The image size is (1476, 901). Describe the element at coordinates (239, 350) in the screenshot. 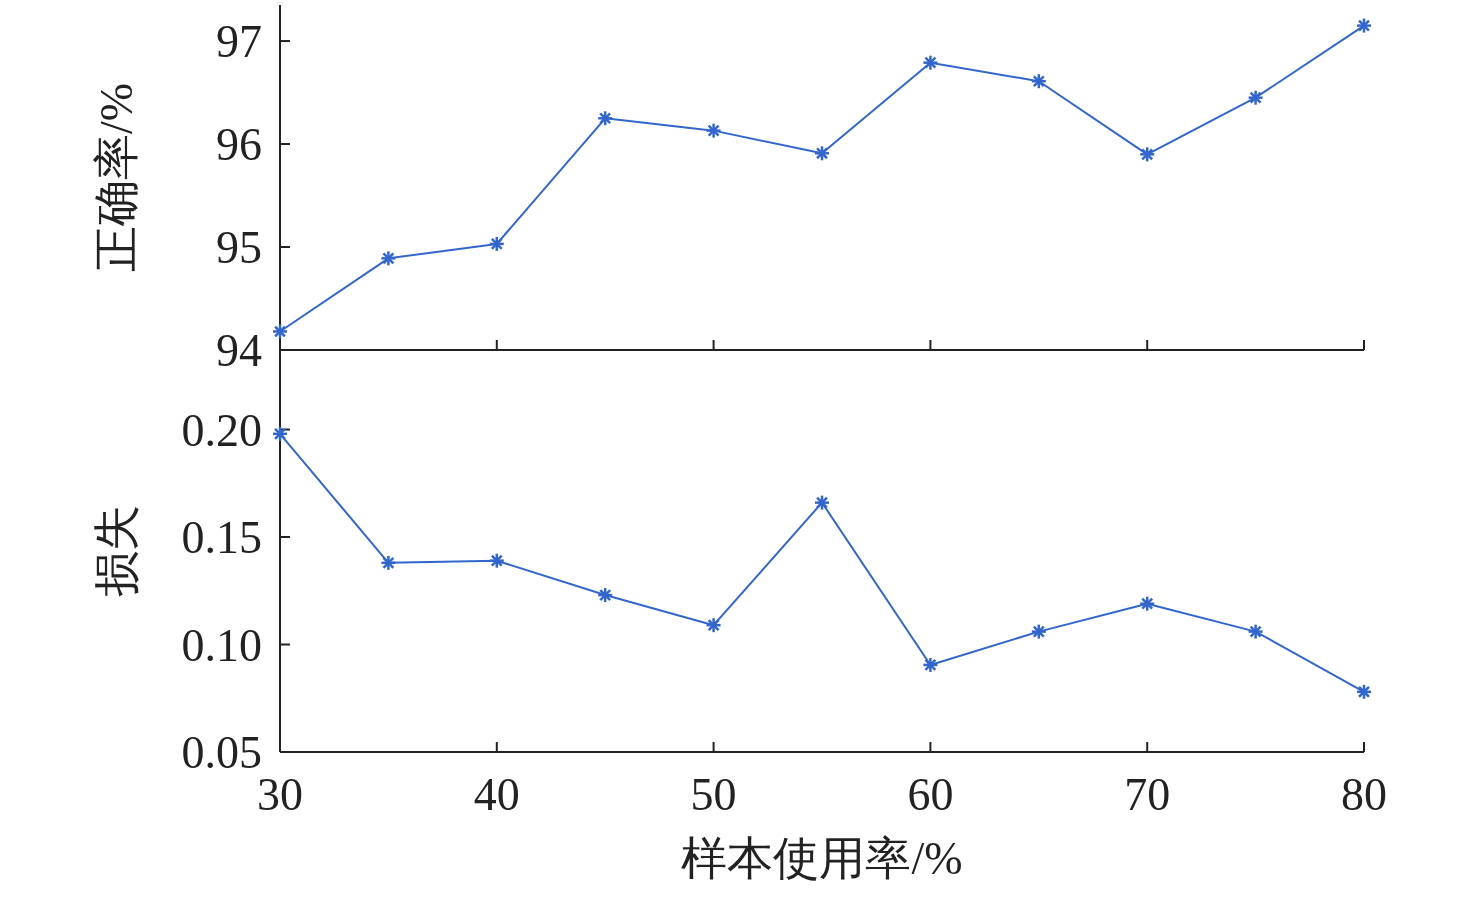

I see `y-tick-label: 94` at that location.